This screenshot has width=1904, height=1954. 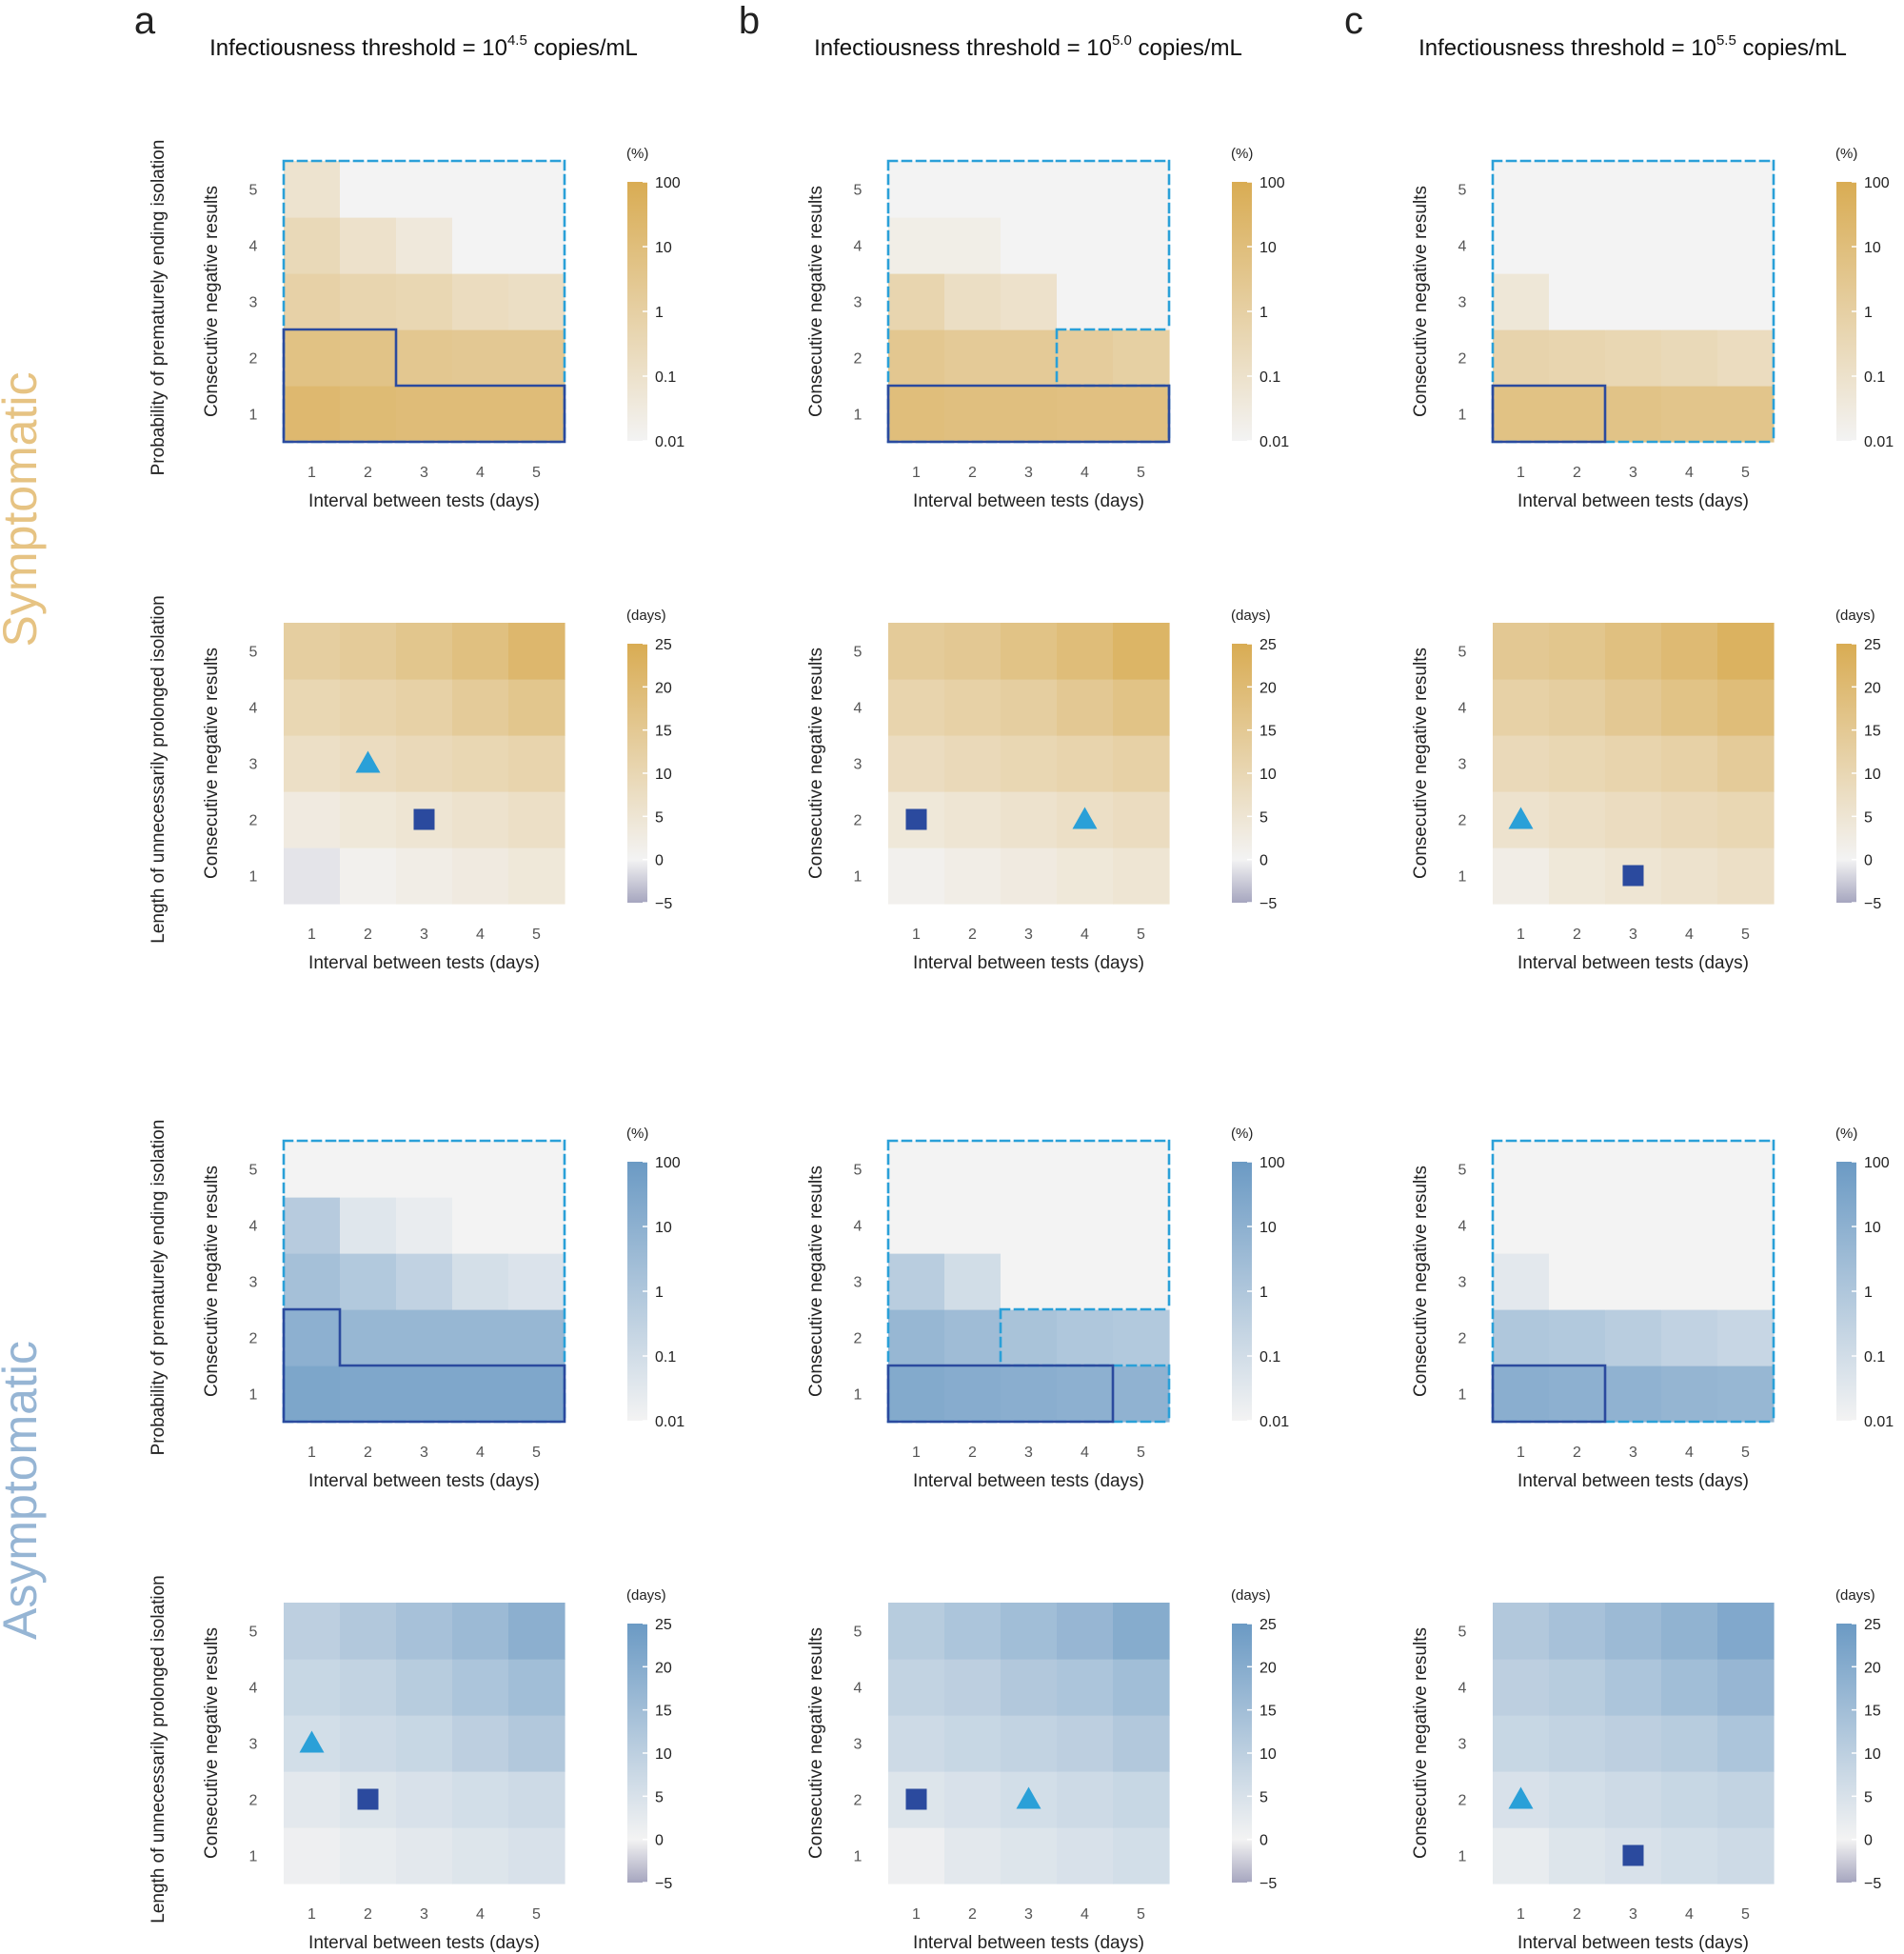 What do you see at coordinates (663, 775) in the screenshot?
I see `colorbar-tick-label: 10` at bounding box center [663, 775].